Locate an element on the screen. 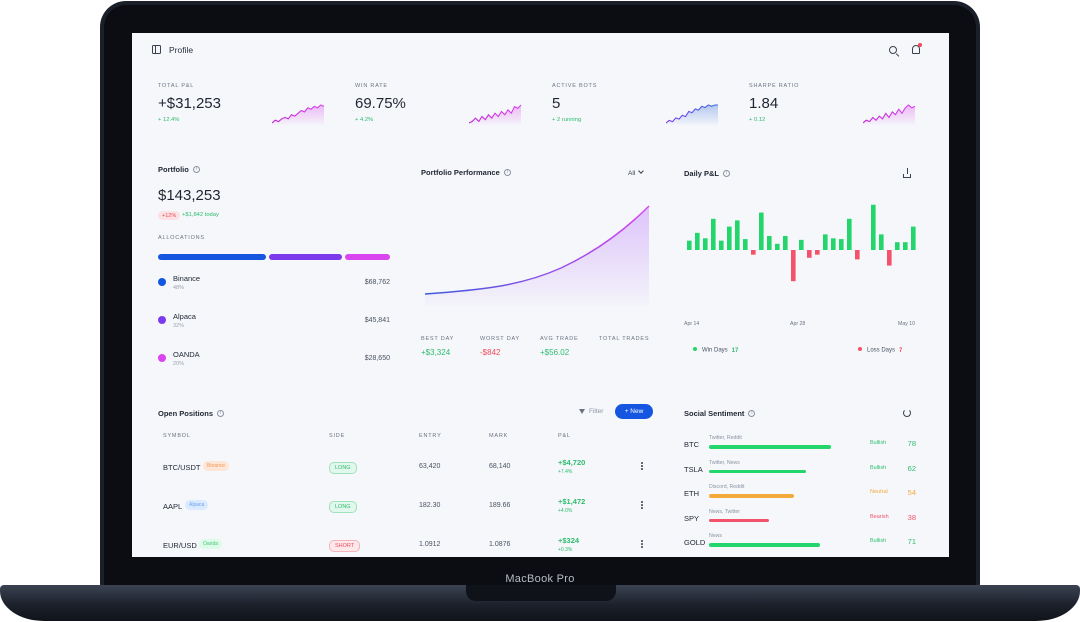  table-row: EUR/USD Oanda SHORT 1.0912 1.0876 +$324 +0.3% is located at coordinates (404, 544).